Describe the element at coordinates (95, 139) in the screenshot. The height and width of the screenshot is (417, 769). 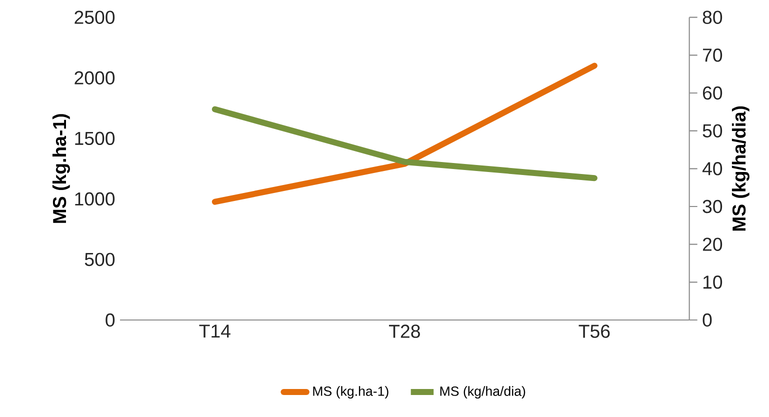
I see `y-tick-label: 1500` at that location.